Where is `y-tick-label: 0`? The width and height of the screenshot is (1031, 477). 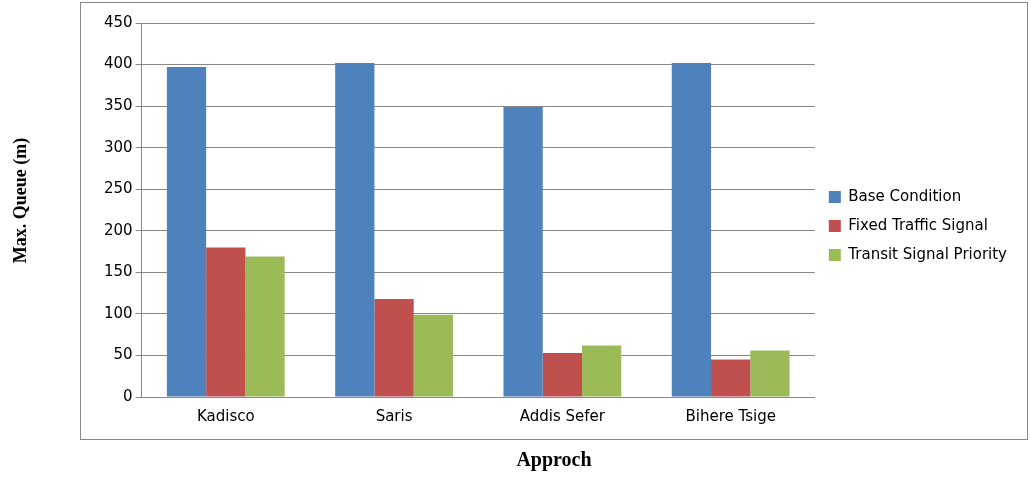 y-tick-label: 0 is located at coordinates (128, 395).